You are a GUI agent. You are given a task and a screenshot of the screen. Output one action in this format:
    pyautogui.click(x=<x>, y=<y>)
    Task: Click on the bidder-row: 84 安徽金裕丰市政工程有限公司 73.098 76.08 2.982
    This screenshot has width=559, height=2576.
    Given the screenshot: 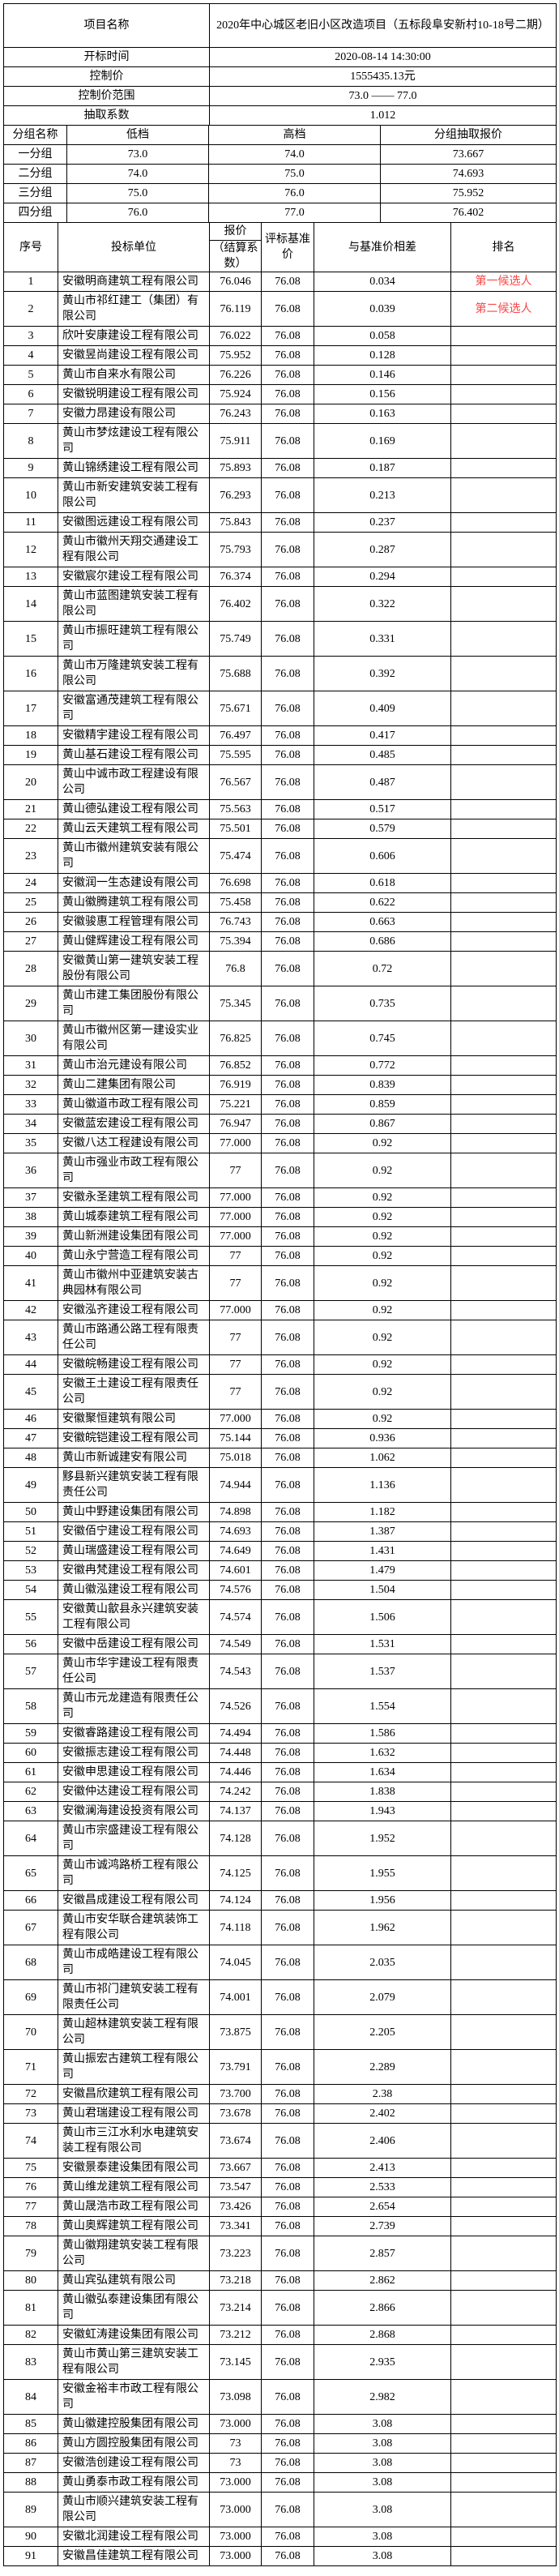 What is the action you would take?
    pyautogui.click(x=280, y=2397)
    